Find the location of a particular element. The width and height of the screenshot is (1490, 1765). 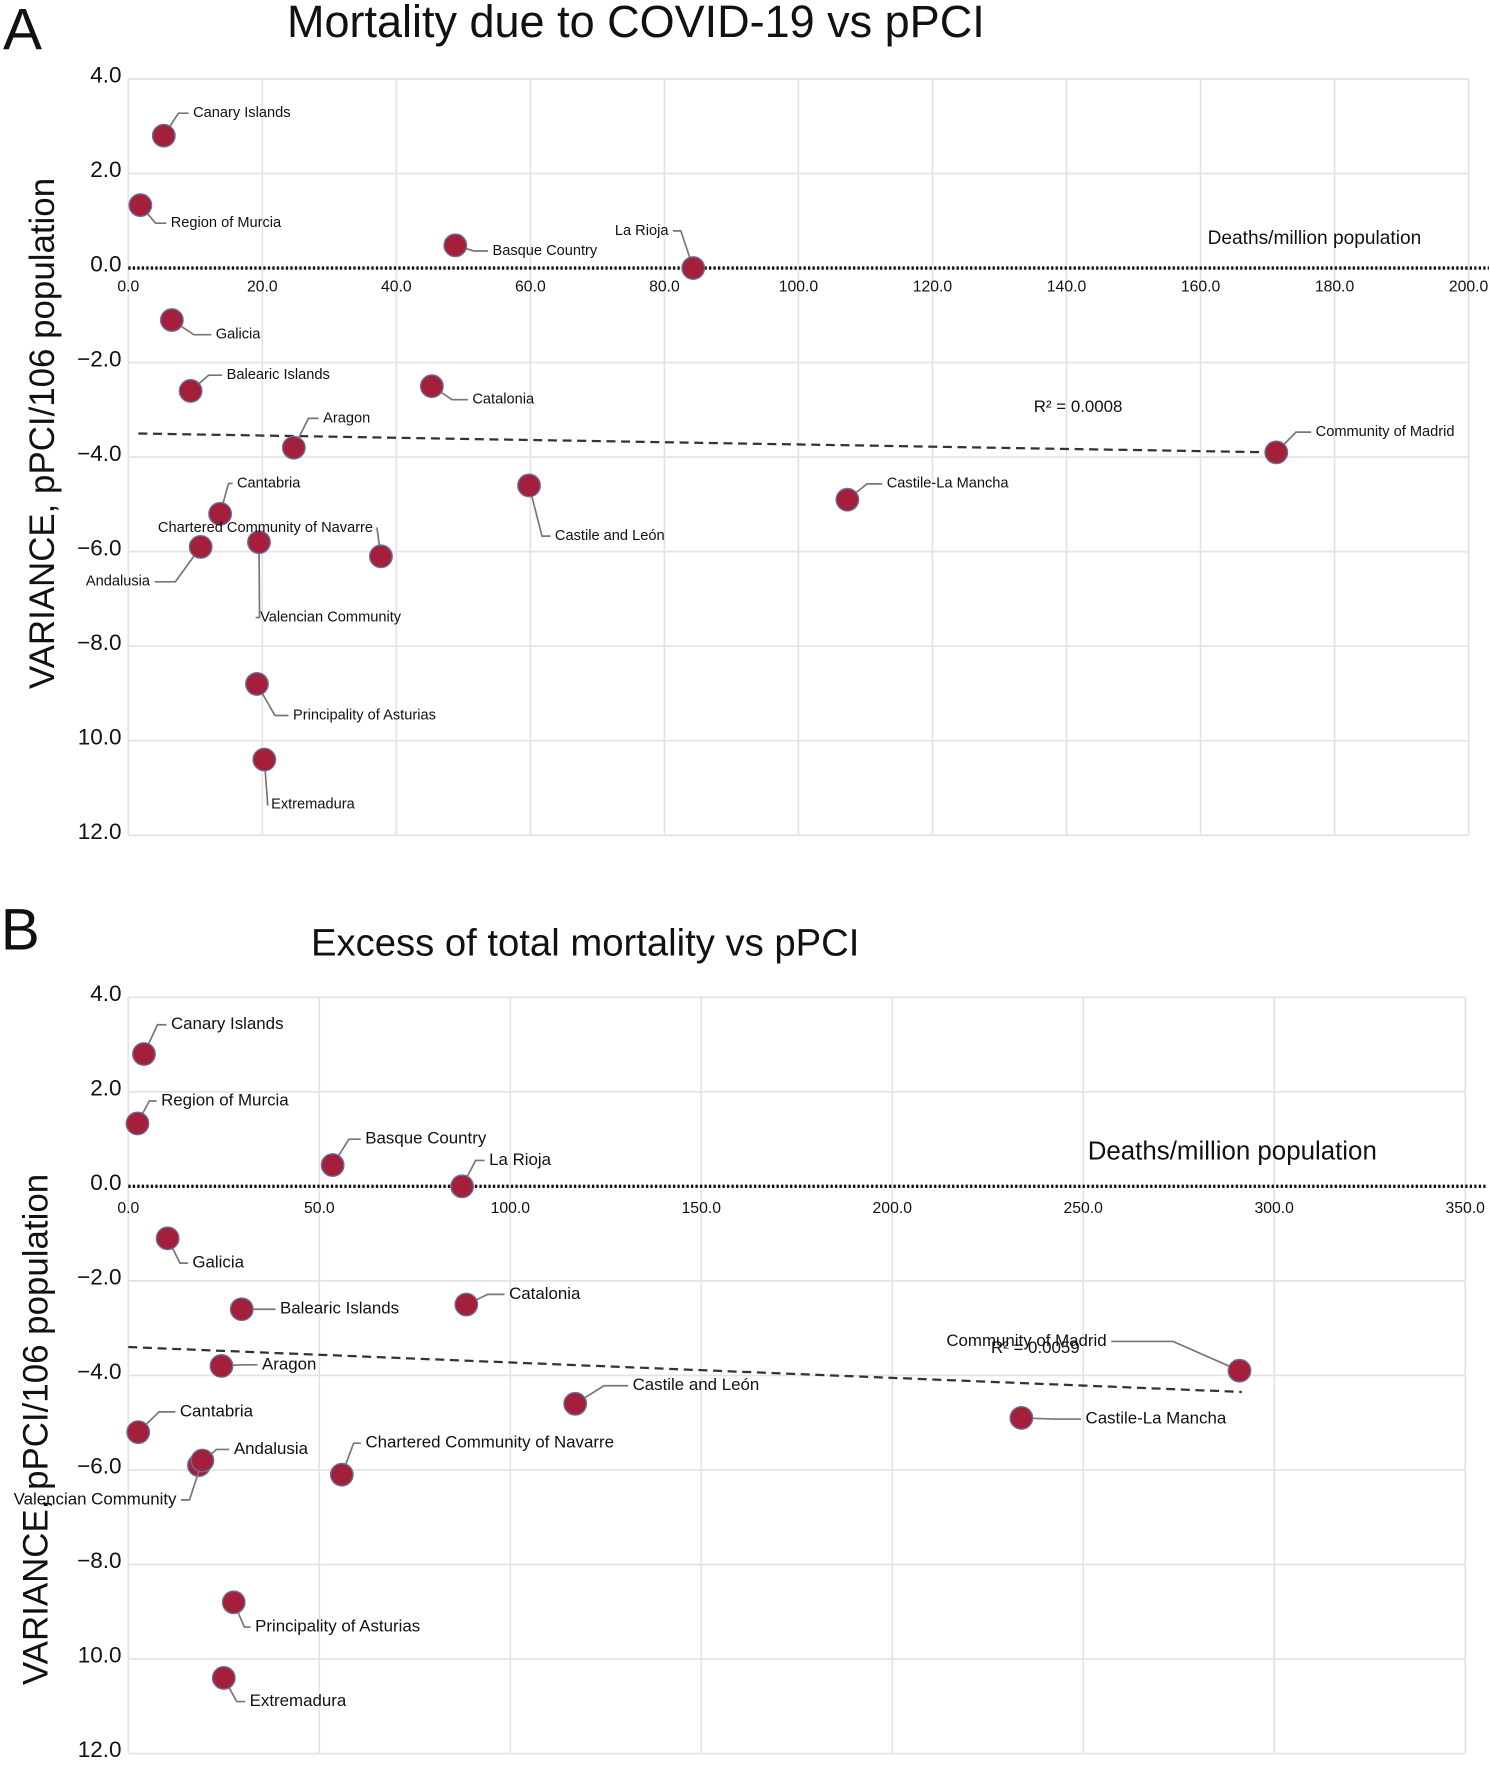

x-tick-label: 60.0 is located at coordinates (530, 286).